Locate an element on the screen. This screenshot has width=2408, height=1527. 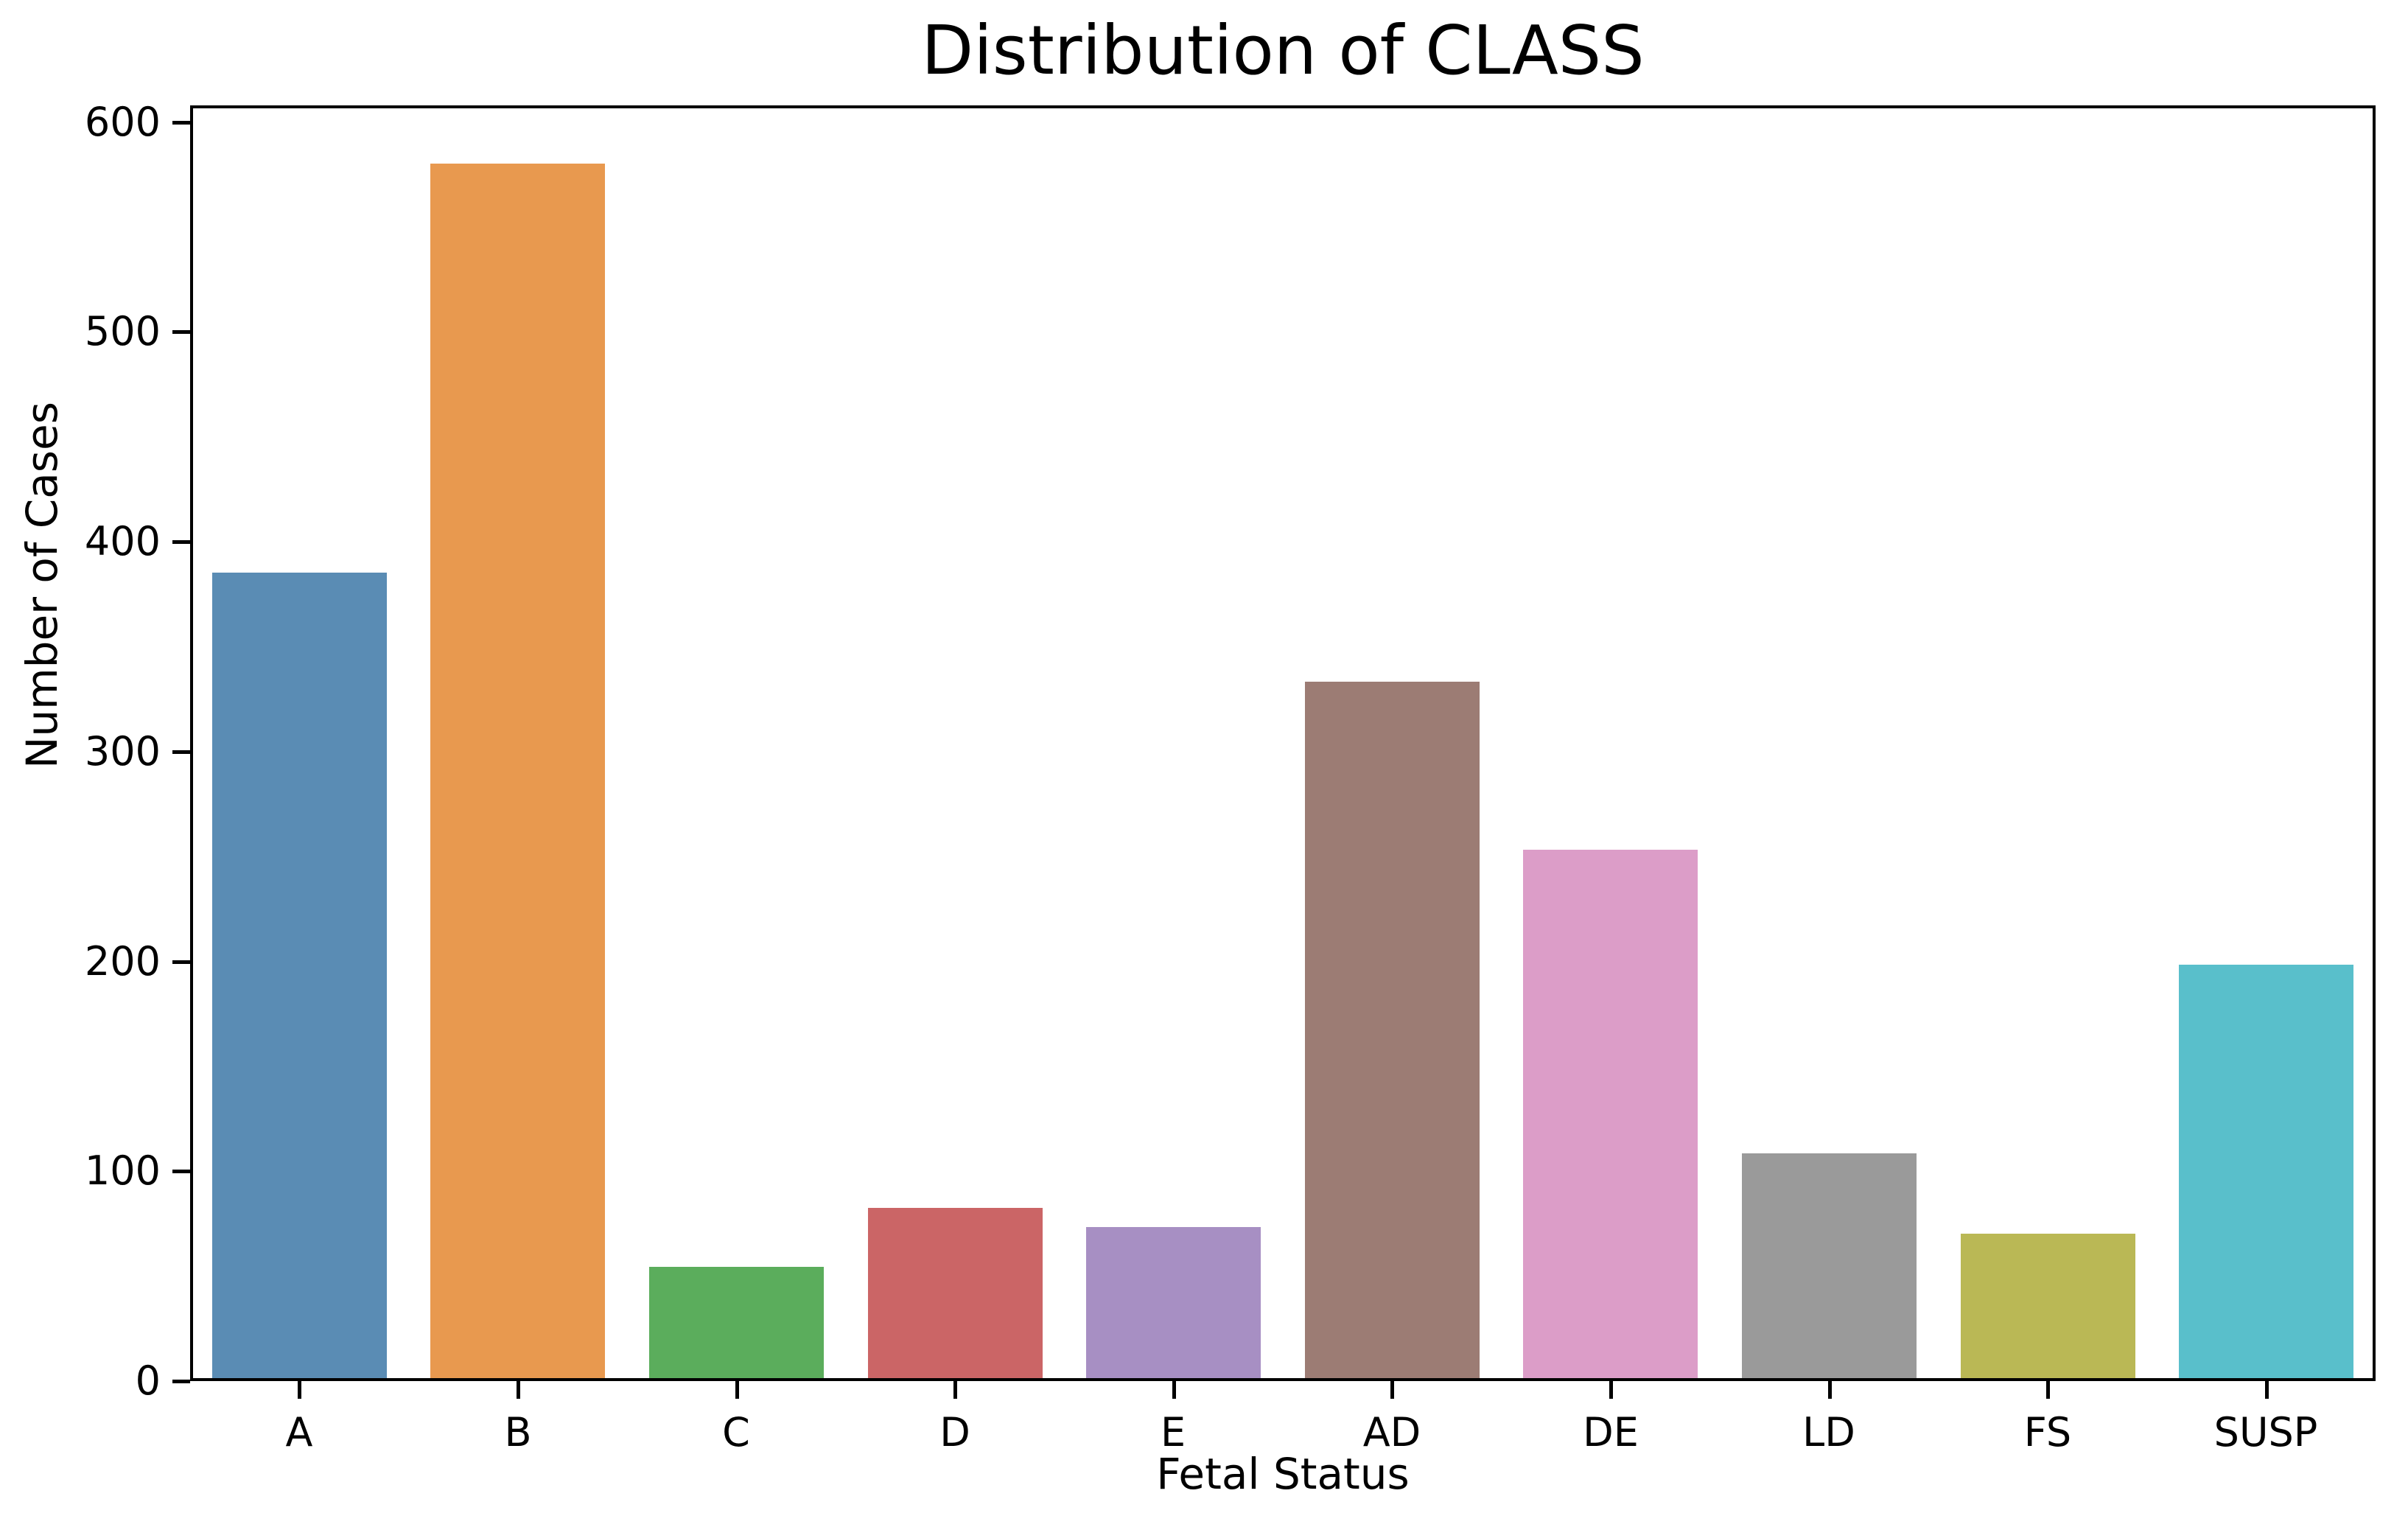
x-tick-mark-FS is located at coordinates (2048, 1390).